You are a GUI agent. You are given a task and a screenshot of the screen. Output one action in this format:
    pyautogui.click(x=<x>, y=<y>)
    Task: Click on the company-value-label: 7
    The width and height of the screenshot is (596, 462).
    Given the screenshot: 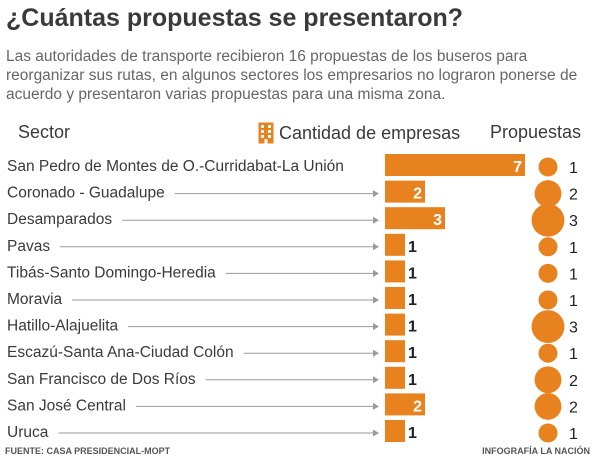 What is the action you would take?
    pyautogui.click(x=517, y=167)
    